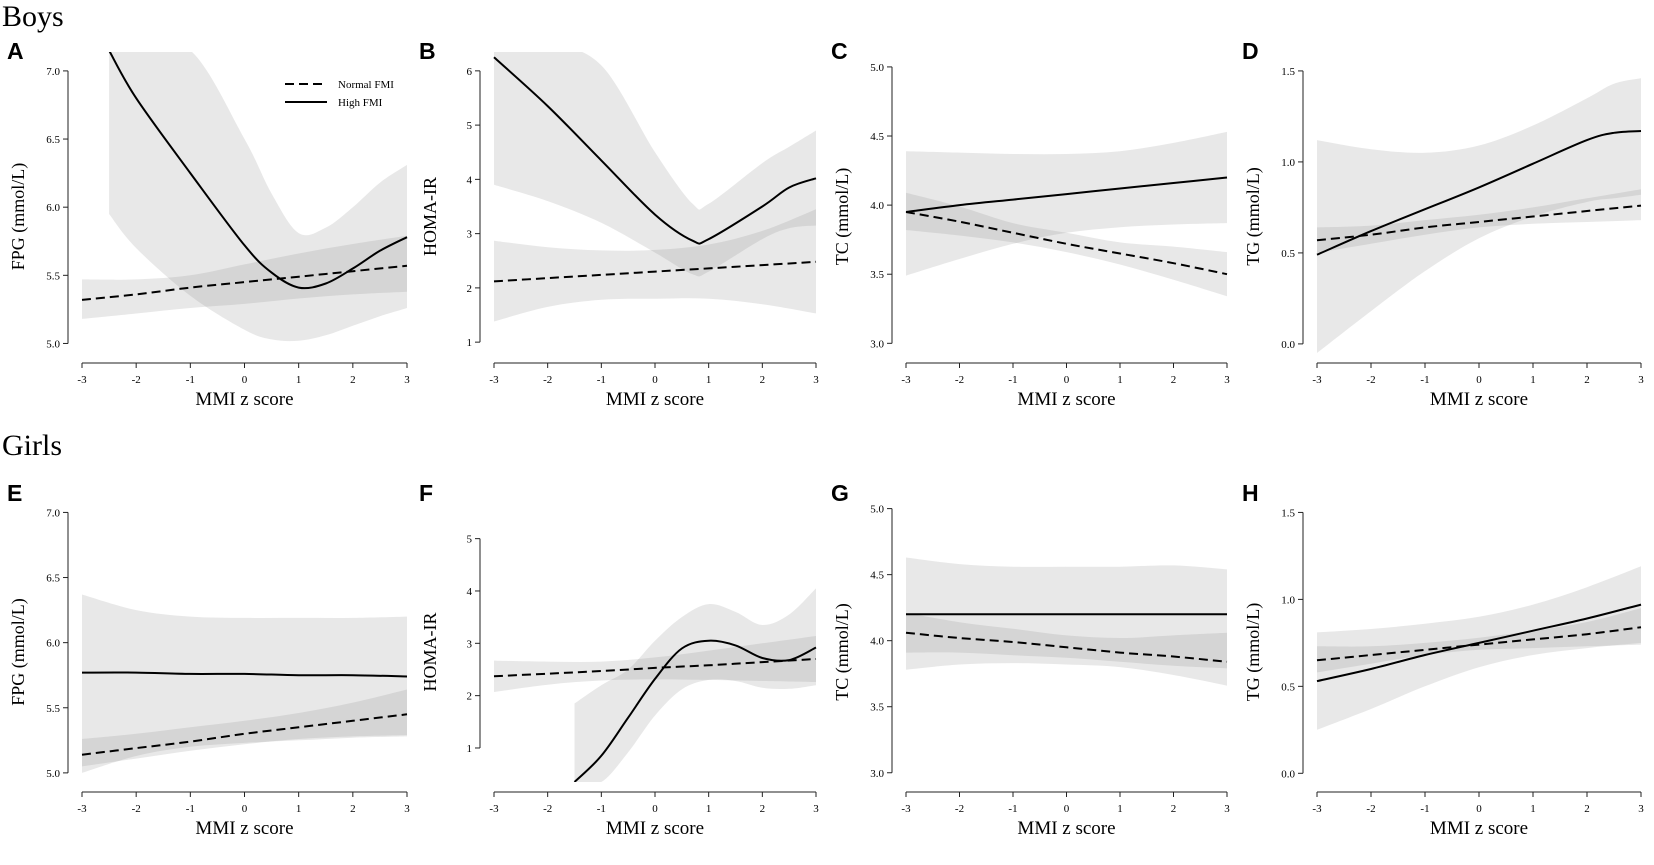  Describe the element at coordinates (14, 493) in the screenshot. I see `panel-e-label: E` at that location.